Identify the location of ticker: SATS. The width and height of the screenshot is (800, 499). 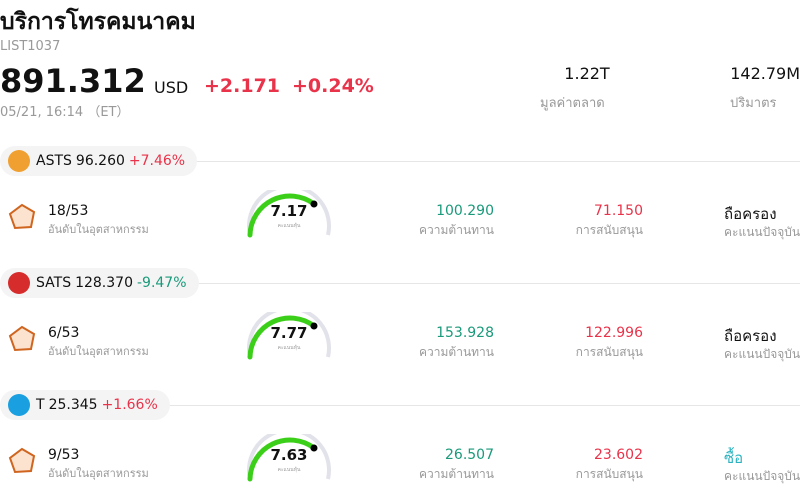
(54, 283).